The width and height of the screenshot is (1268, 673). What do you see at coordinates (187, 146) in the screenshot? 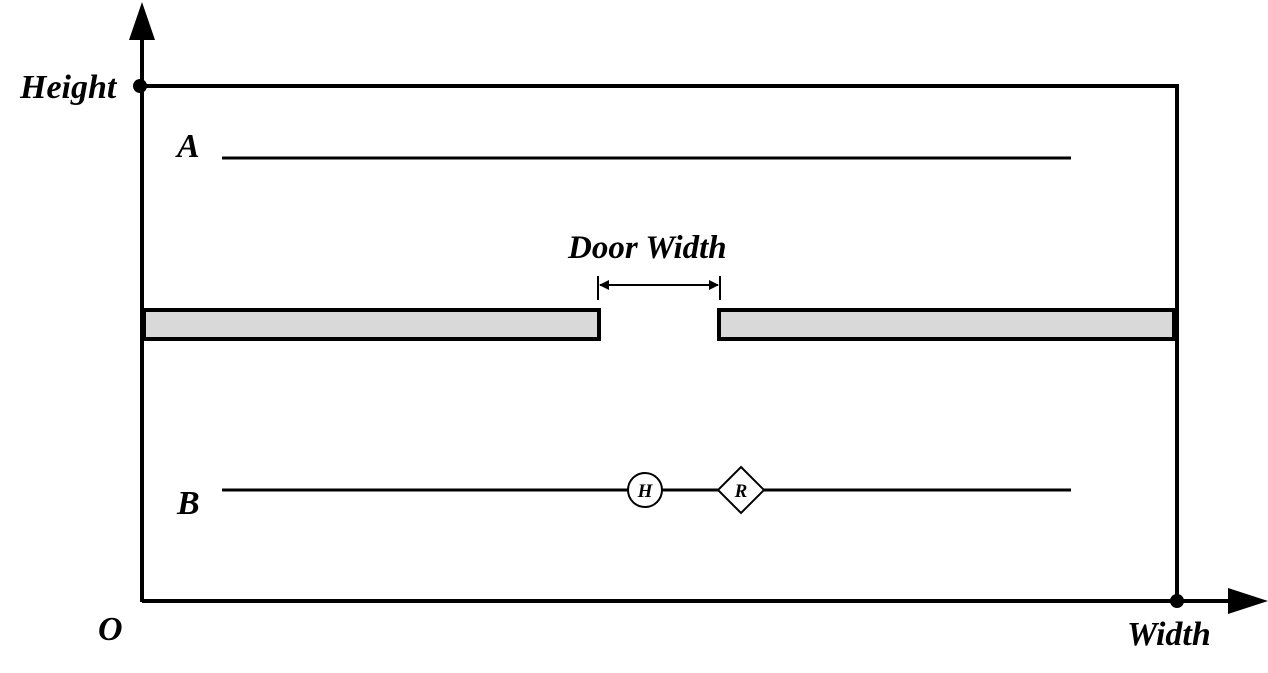
I see `line-a-label: A` at bounding box center [187, 146].